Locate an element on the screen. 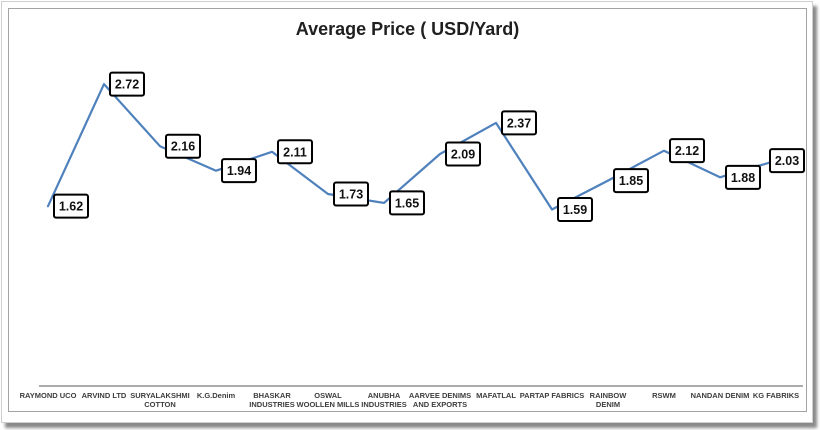 This screenshot has width=820, height=430. data-label-value: 1.88 is located at coordinates (743, 178).